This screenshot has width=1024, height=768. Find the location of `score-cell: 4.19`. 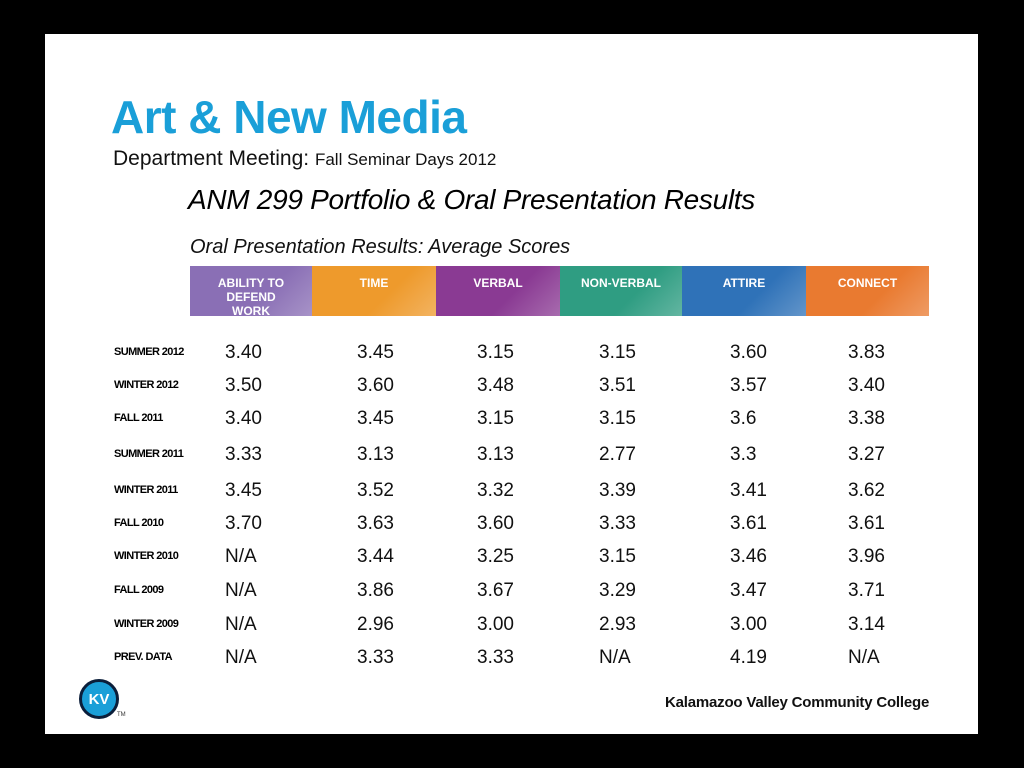

score-cell: 4.19 is located at coordinates (748, 657).